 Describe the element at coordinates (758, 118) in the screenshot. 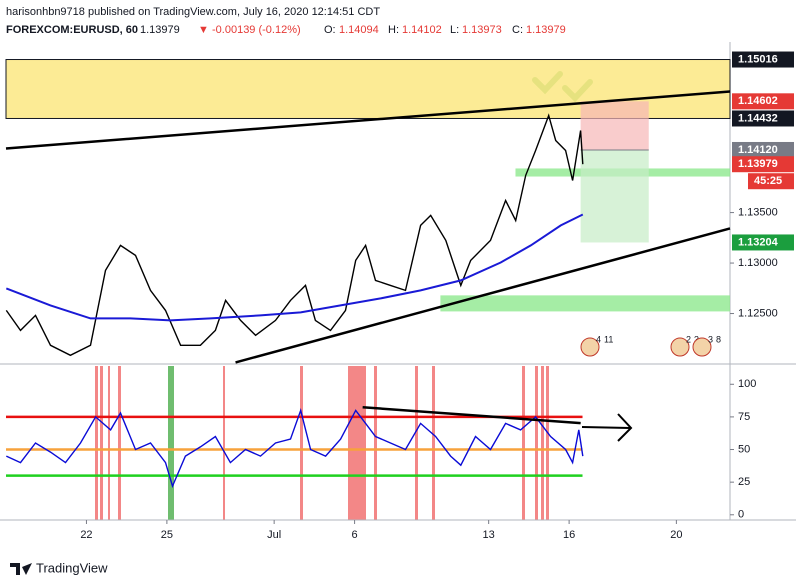

I see `price-tag-label: 1.14432` at that location.